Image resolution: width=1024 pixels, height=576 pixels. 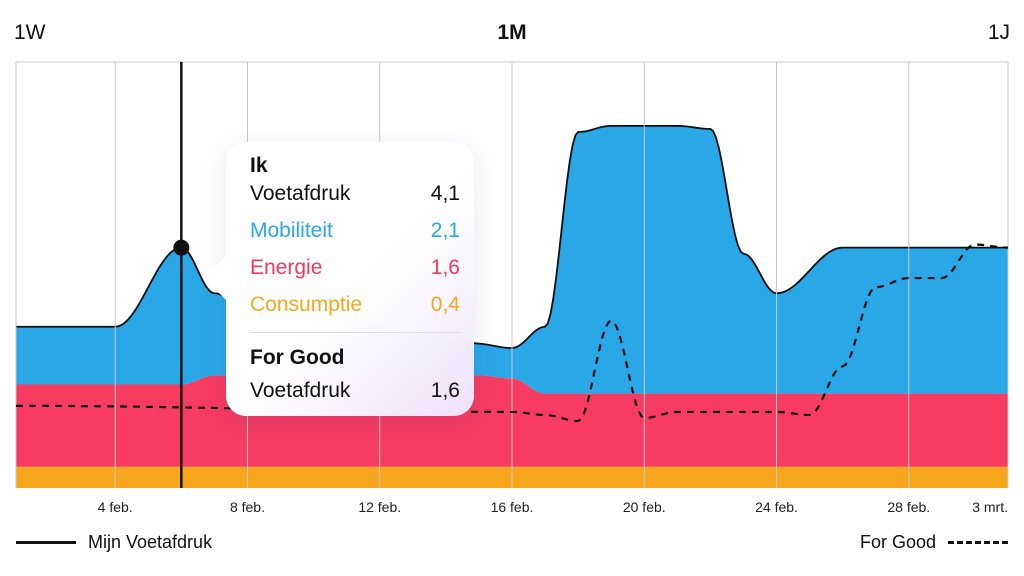 I want to click on tooltip-divider, so click(x=355, y=332).